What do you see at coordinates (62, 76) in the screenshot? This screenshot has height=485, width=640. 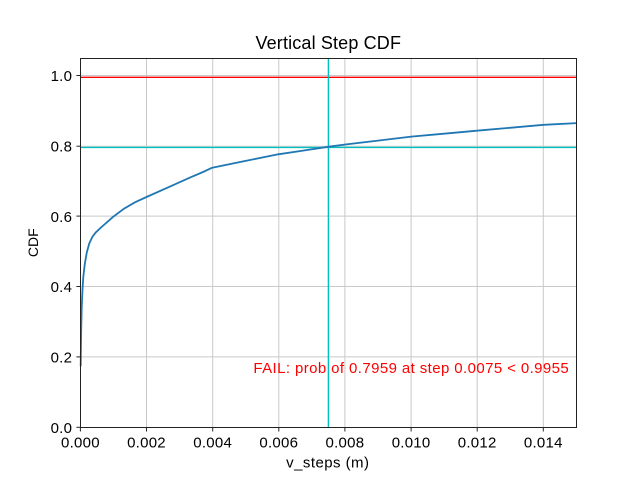 I see `svg-text: 1.0` at bounding box center [62, 76].